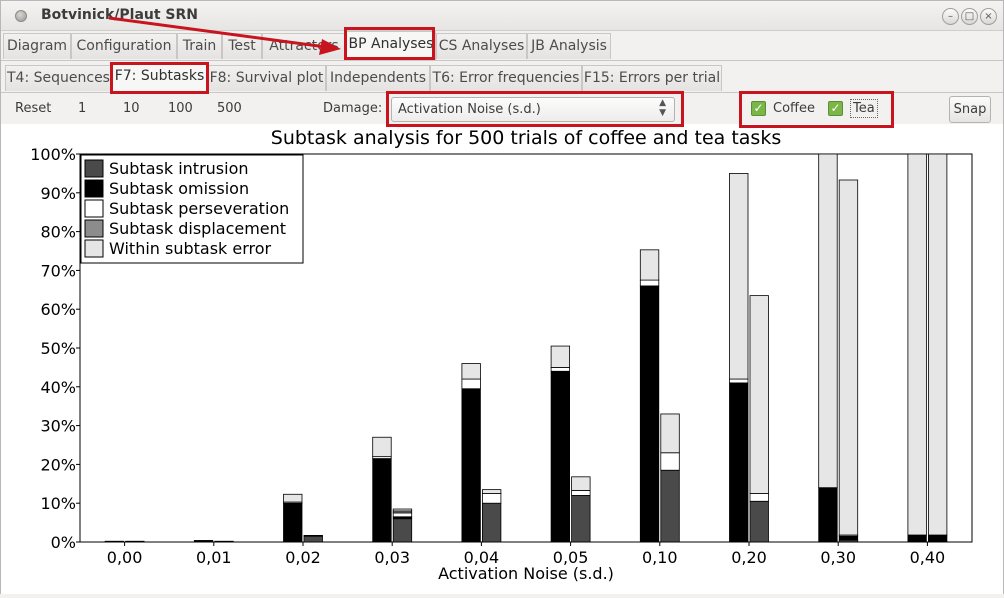 The height and width of the screenshot is (598, 1004). Describe the element at coordinates (58, 503) in the screenshot. I see `y-tick-label: 10%` at that location.